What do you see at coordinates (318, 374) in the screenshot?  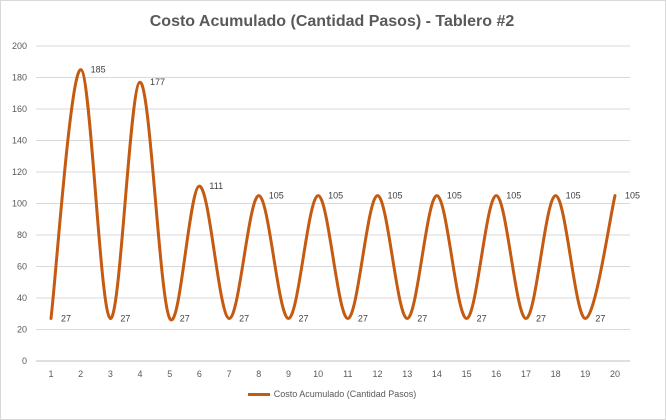 I see `x-tick-label: 10` at bounding box center [318, 374].